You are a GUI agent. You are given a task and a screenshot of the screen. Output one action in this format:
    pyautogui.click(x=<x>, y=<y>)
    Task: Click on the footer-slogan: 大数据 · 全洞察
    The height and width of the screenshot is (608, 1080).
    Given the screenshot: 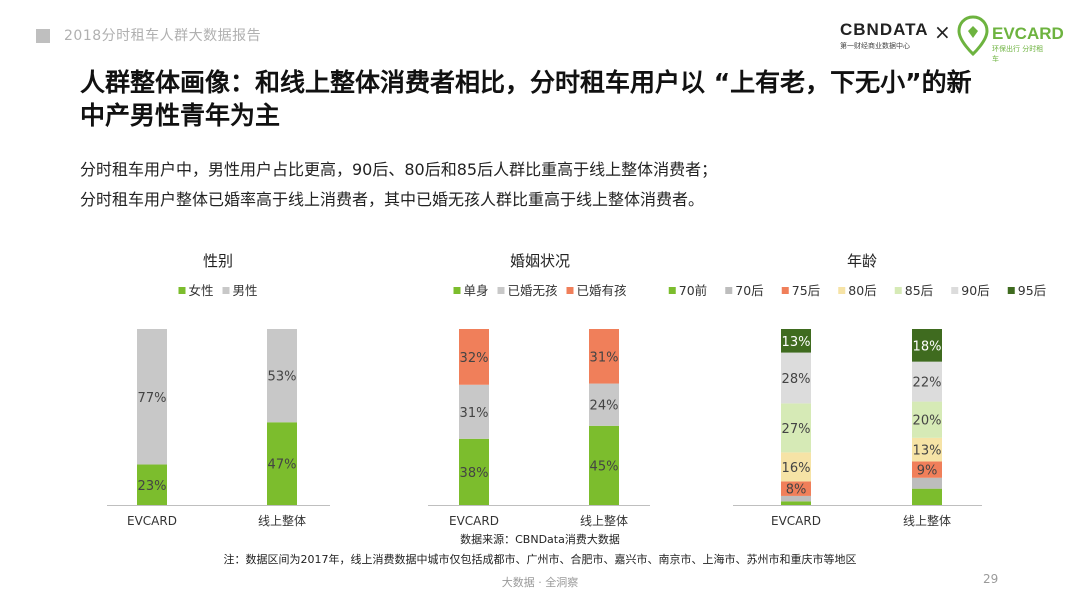 What is the action you would take?
    pyautogui.click(x=540, y=582)
    